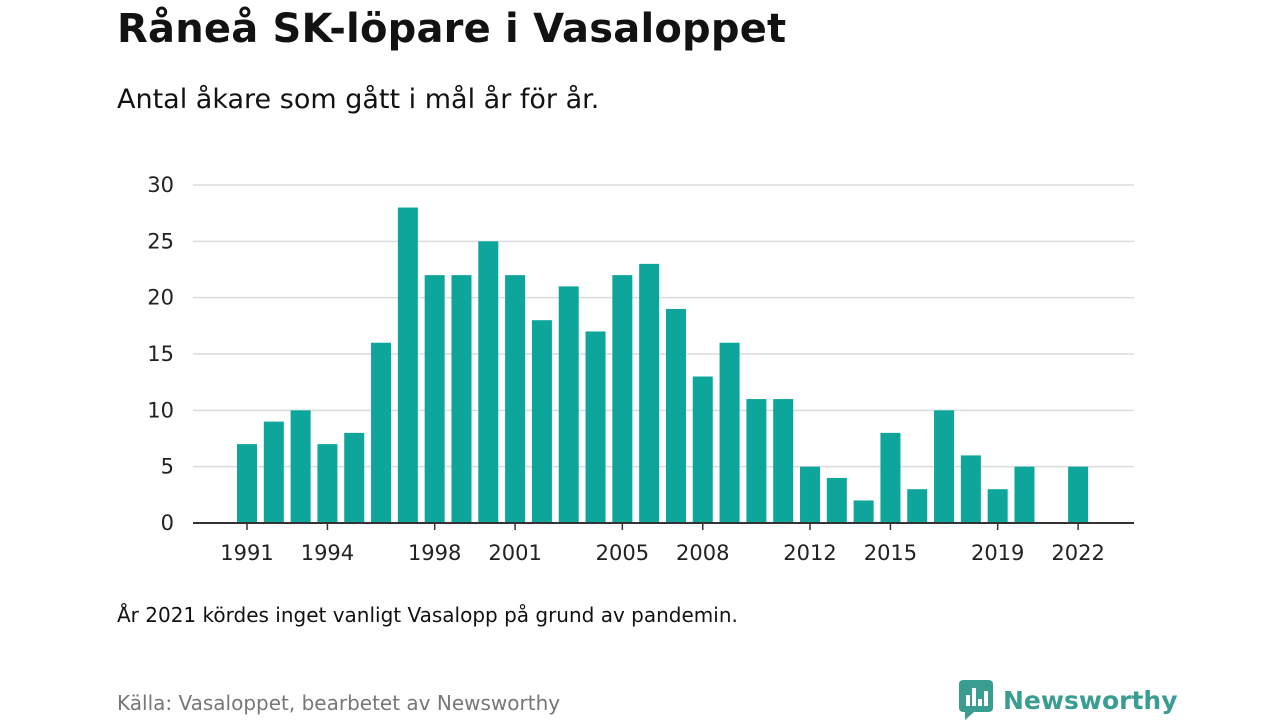 The image size is (1280, 720). I want to click on chart-title: Råneå SK-löpare i Vasaloppet, so click(452, 29).